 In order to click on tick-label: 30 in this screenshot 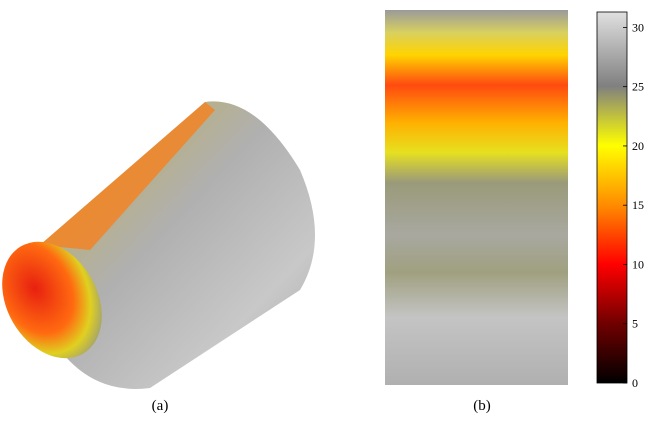, I will do `click(638, 27)`.